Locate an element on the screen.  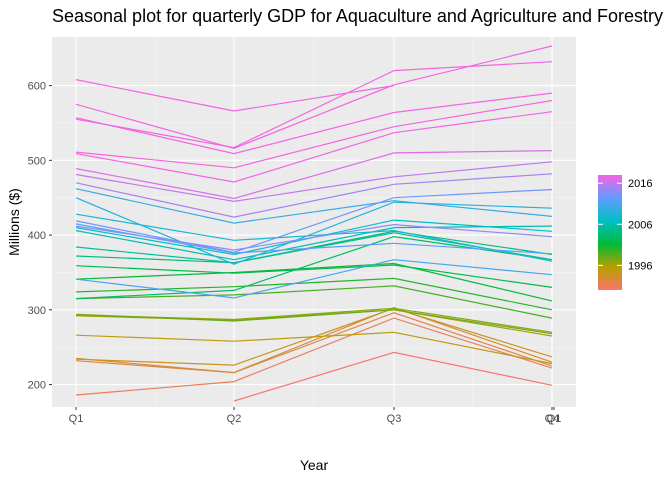
series-line-1998 is located at coordinates (314, 322).